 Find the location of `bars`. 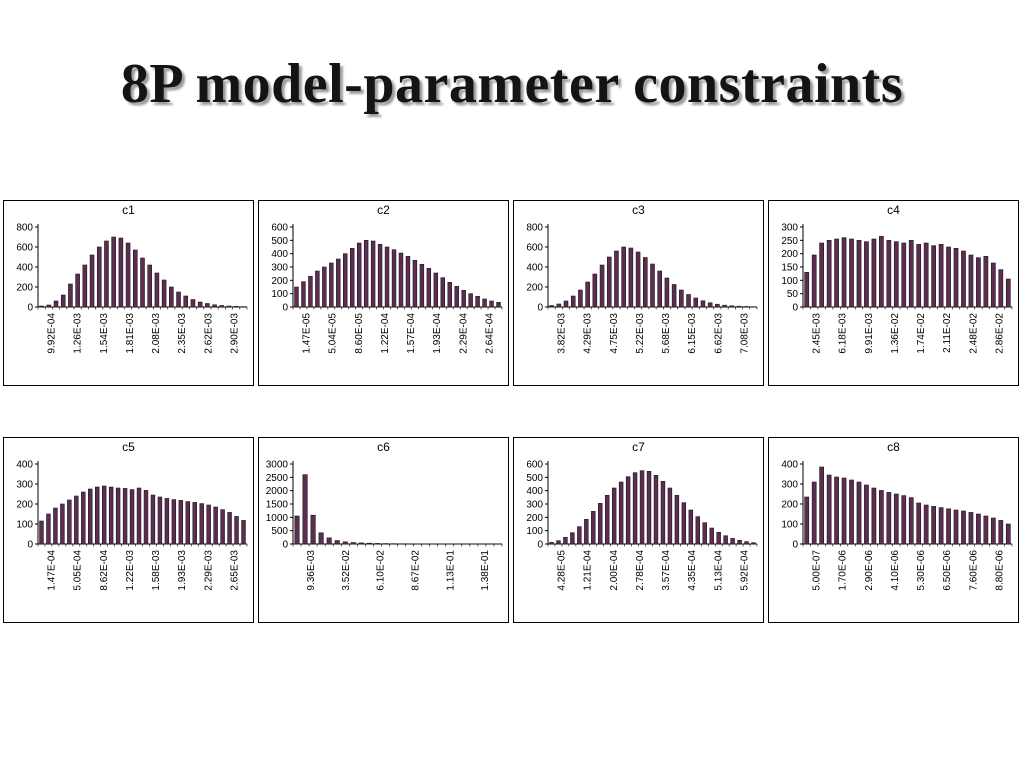

bars is located at coordinates (652, 507).